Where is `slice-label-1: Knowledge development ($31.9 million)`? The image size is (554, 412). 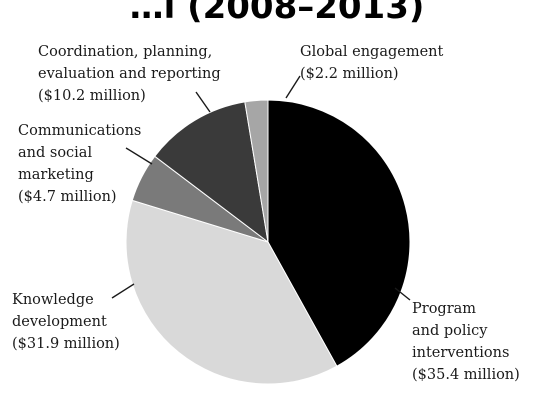 slice-label-1: Knowledge development ($31.9 million) is located at coordinates (66, 322).